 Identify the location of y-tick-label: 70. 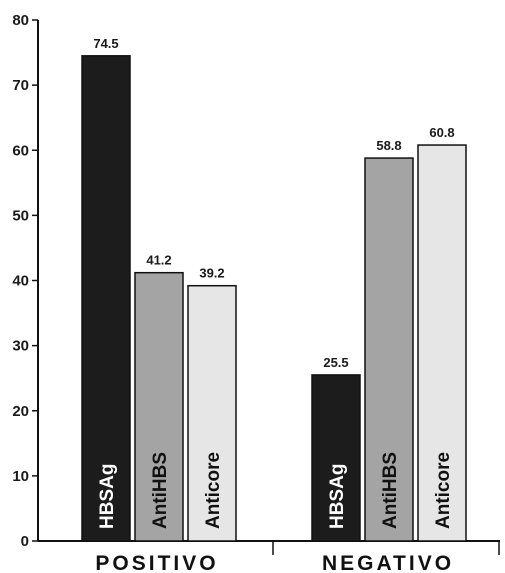
(20, 85).